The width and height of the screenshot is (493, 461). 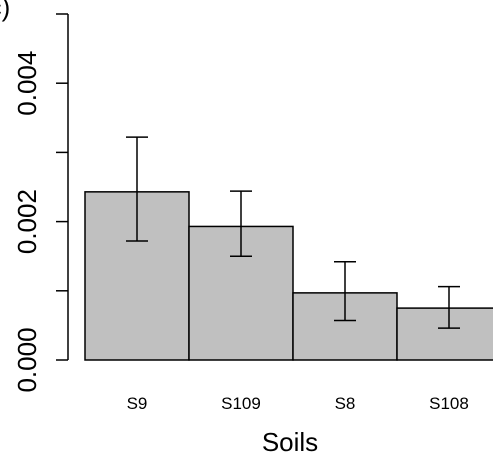 I want to click on y-ticks-group: 0.000 0.002 0.004, so click(x=40, y=203).